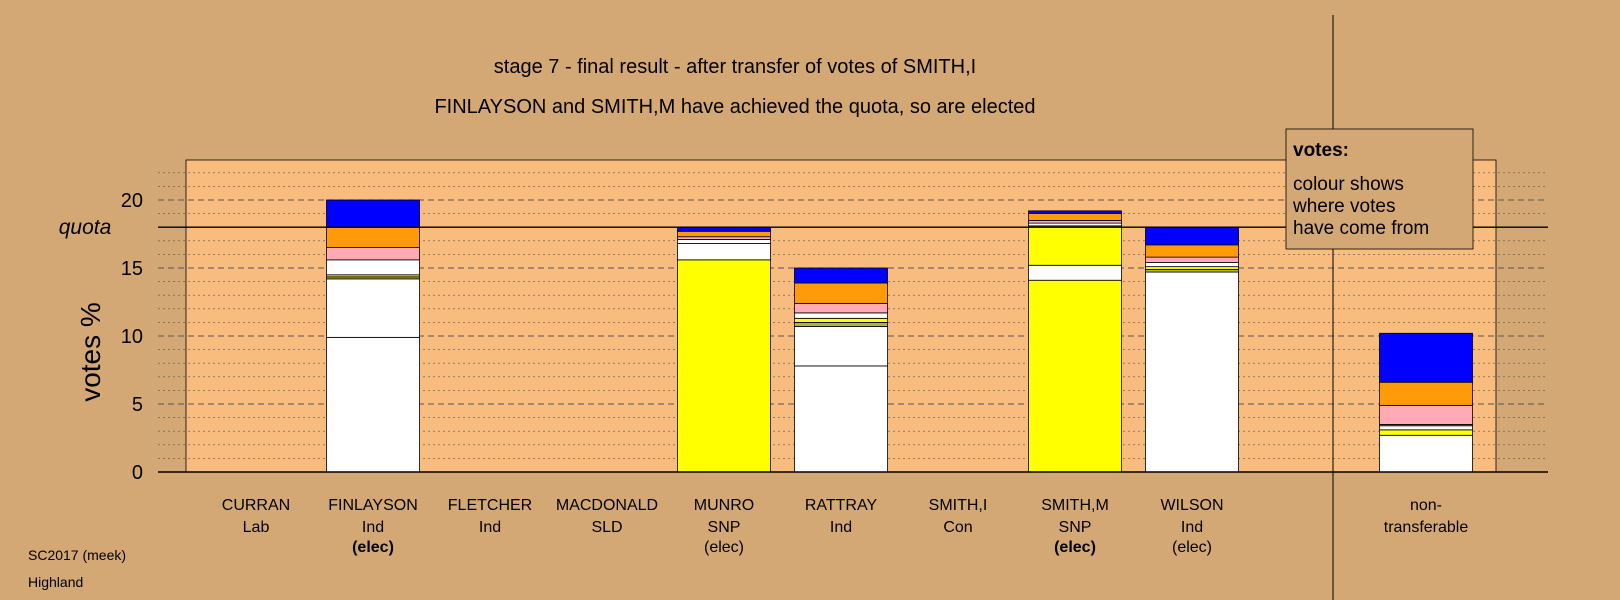 The height and width of the screenshot is (600, 1620). What do you see at coordinates (256, 505) in the screenshot?
I see `candidate-name-label: CURRAN` at bounding box center [256, 505].